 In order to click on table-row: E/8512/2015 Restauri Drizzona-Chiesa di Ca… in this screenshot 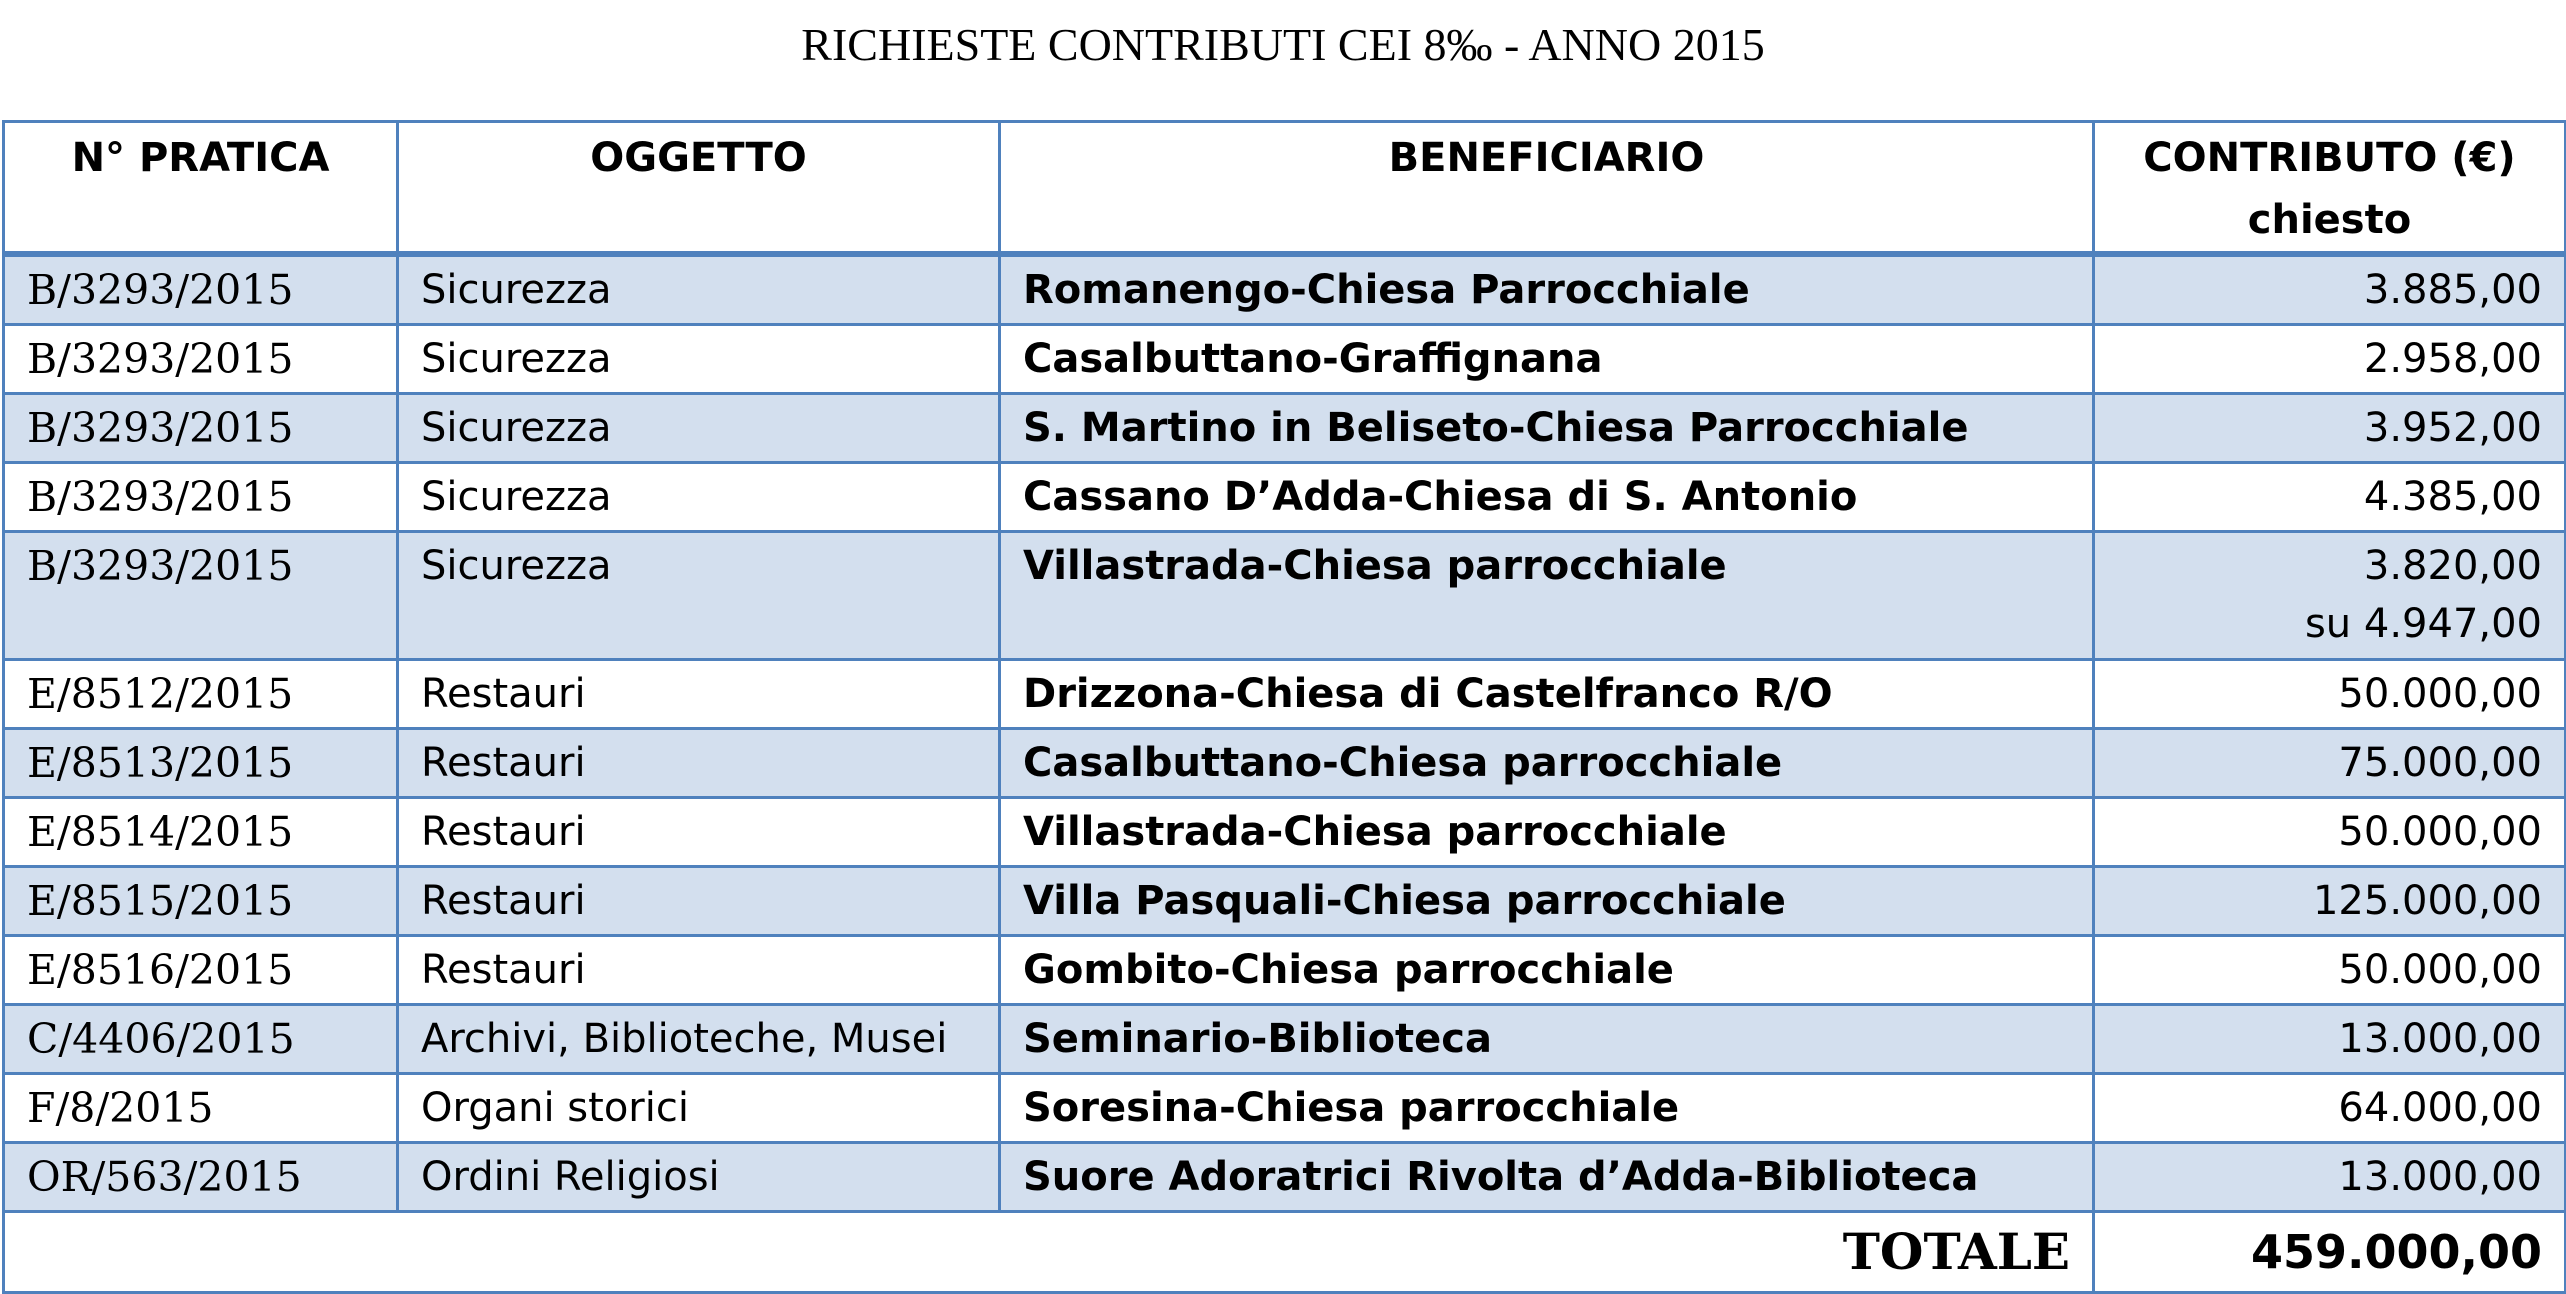, I will do `click(1284, 694)`.